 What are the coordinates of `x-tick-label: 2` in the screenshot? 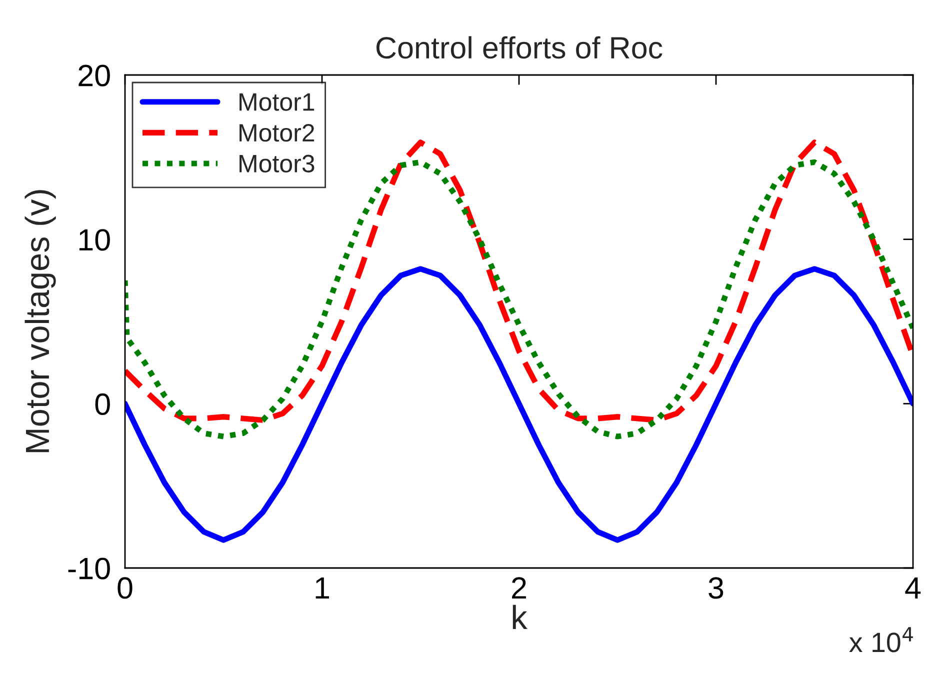 It's located at (519, 587).